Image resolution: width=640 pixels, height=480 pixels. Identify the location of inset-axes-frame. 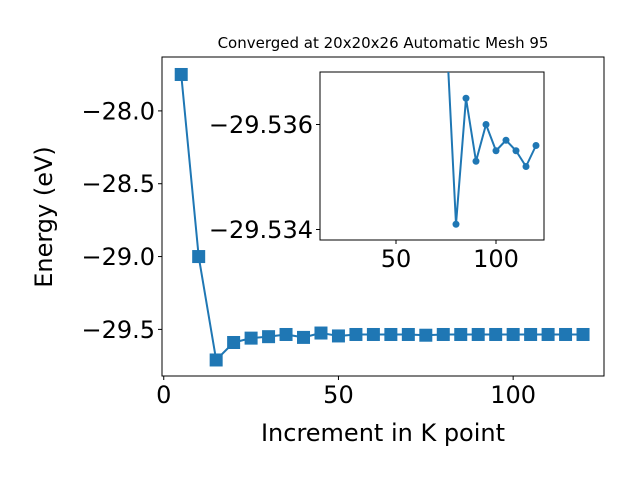
(432, 156).